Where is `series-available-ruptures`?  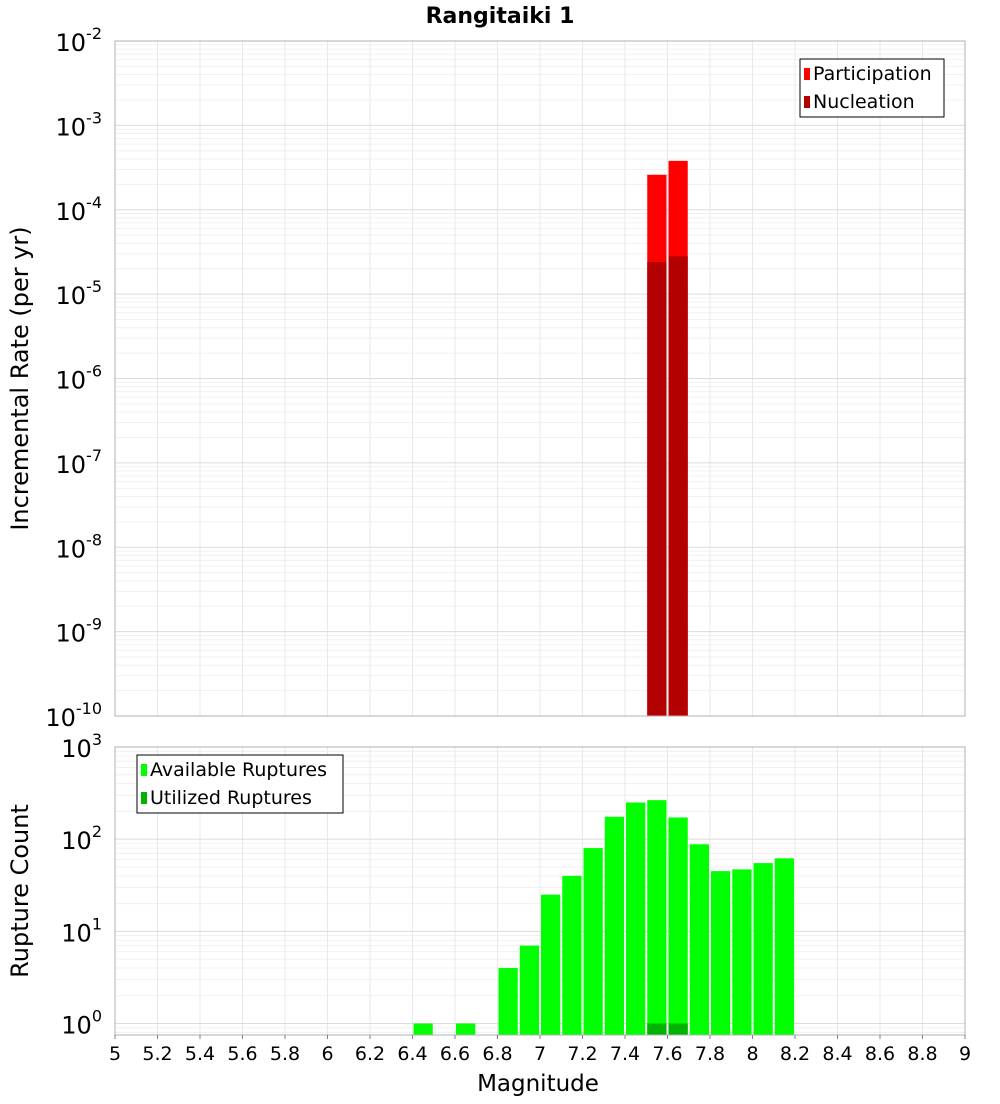
series-available-ruptures is located at coordinates (603, 917).